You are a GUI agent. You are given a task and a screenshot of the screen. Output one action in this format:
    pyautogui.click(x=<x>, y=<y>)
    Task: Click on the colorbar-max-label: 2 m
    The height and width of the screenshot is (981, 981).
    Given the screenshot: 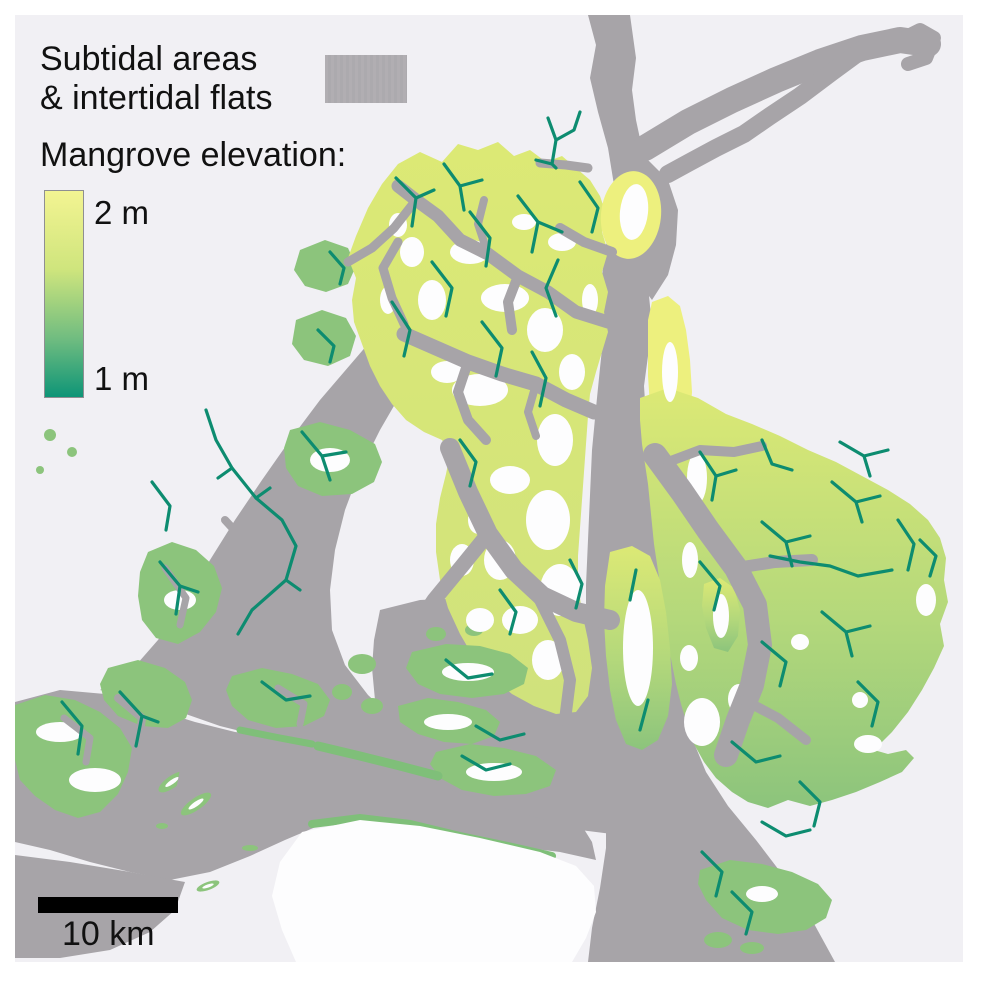 What is the action you would take?
    pyautogui.click(x=122, y=212)
    